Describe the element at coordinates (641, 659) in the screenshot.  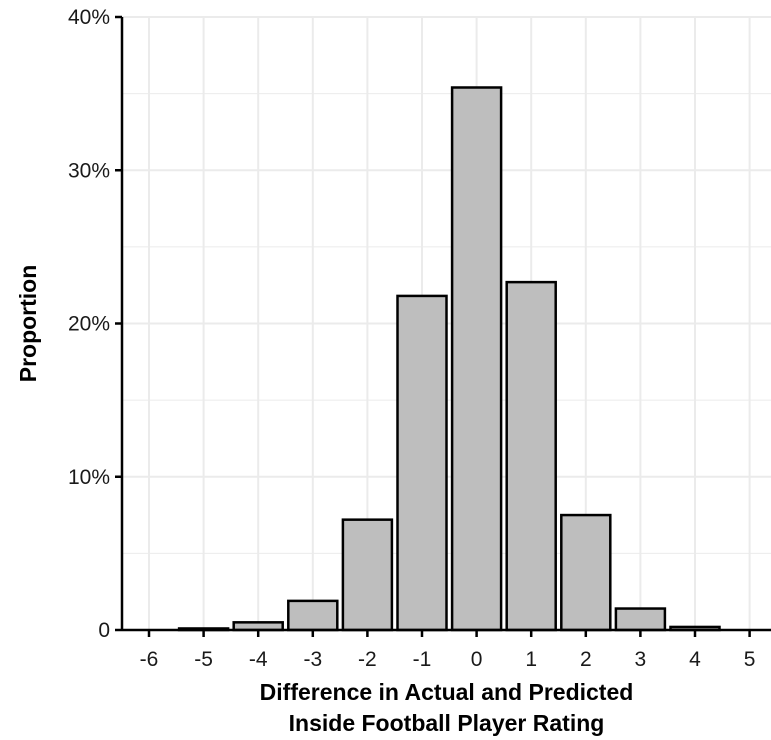
I see `x-tick-label: 3` at that location.